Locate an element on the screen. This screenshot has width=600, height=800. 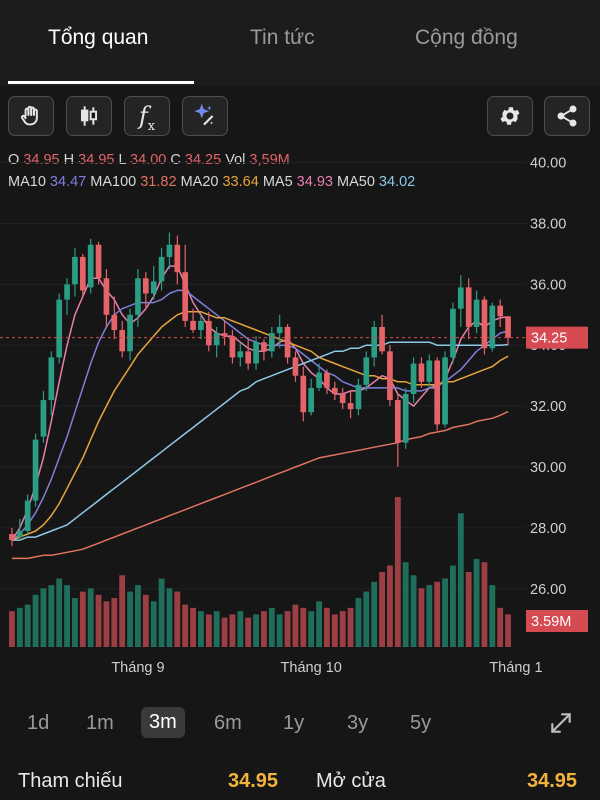
tab-overview: Tổng quan is located at coordinates (98, 37).